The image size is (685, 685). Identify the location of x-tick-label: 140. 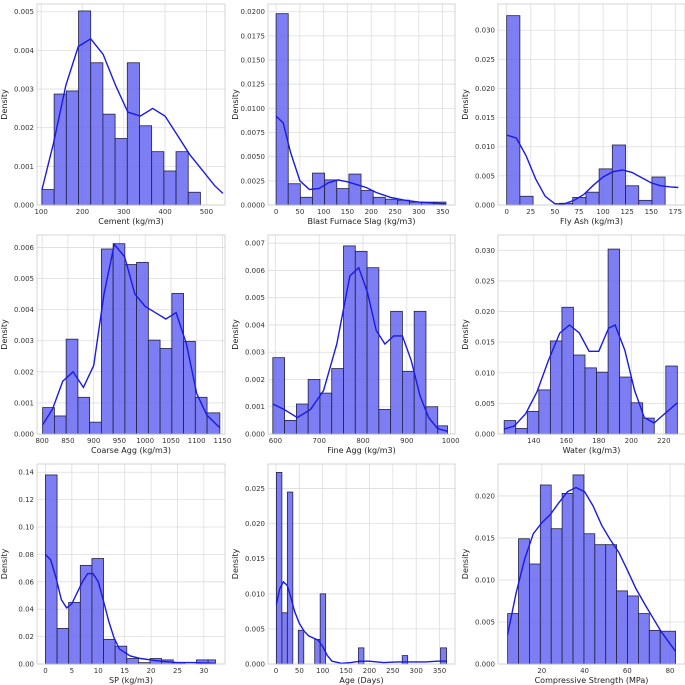
(533, 441).